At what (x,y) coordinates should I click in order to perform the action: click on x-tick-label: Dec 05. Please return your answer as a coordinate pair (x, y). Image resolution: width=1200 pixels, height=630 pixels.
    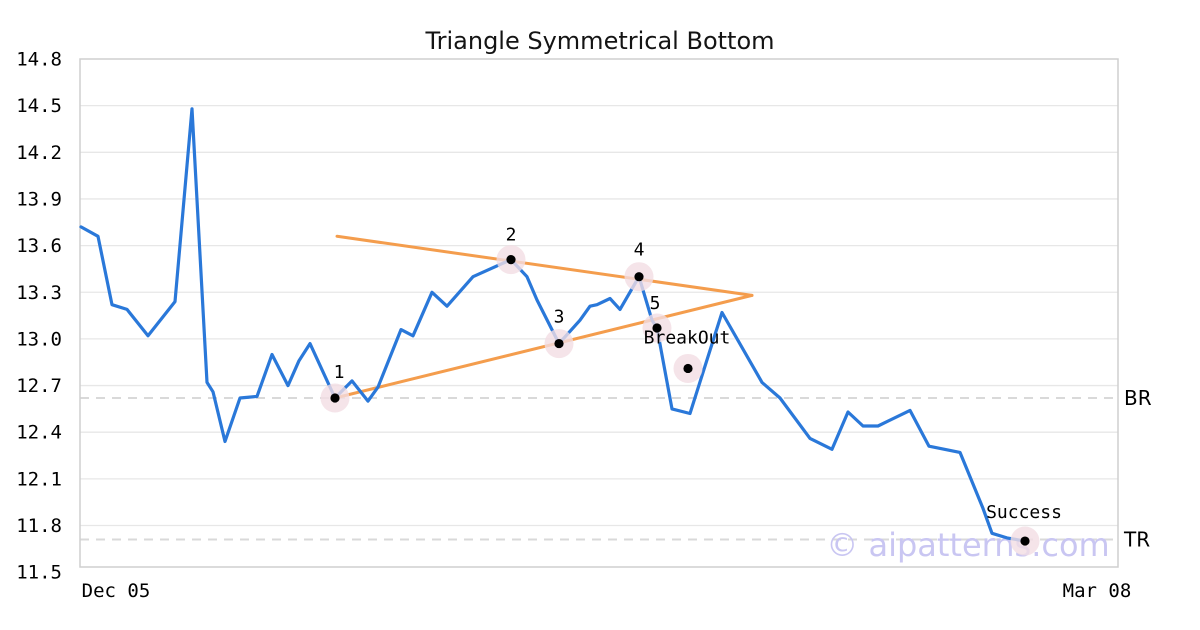
    Looking at the image, I should click on (116, 591).